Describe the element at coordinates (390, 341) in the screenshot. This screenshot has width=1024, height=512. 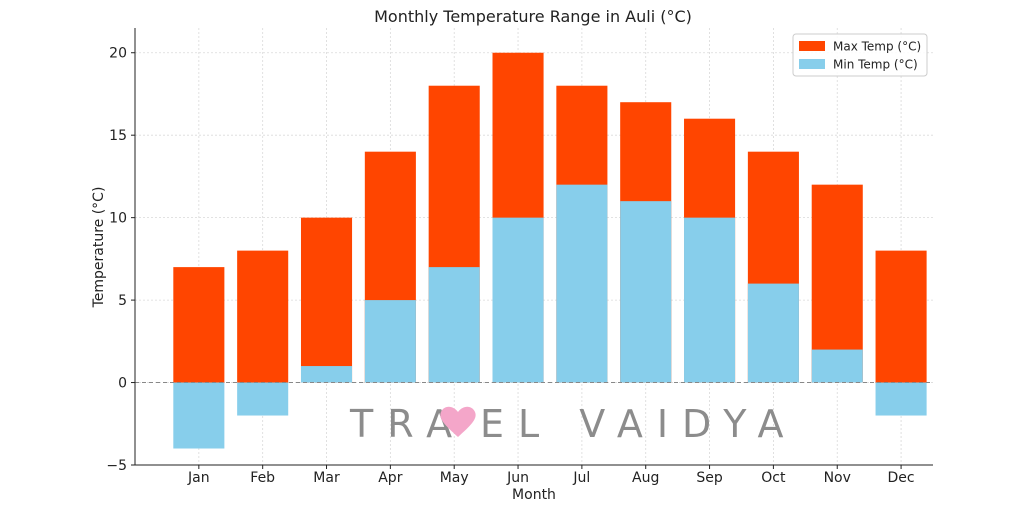
I see `bar-min-apr` at that location.